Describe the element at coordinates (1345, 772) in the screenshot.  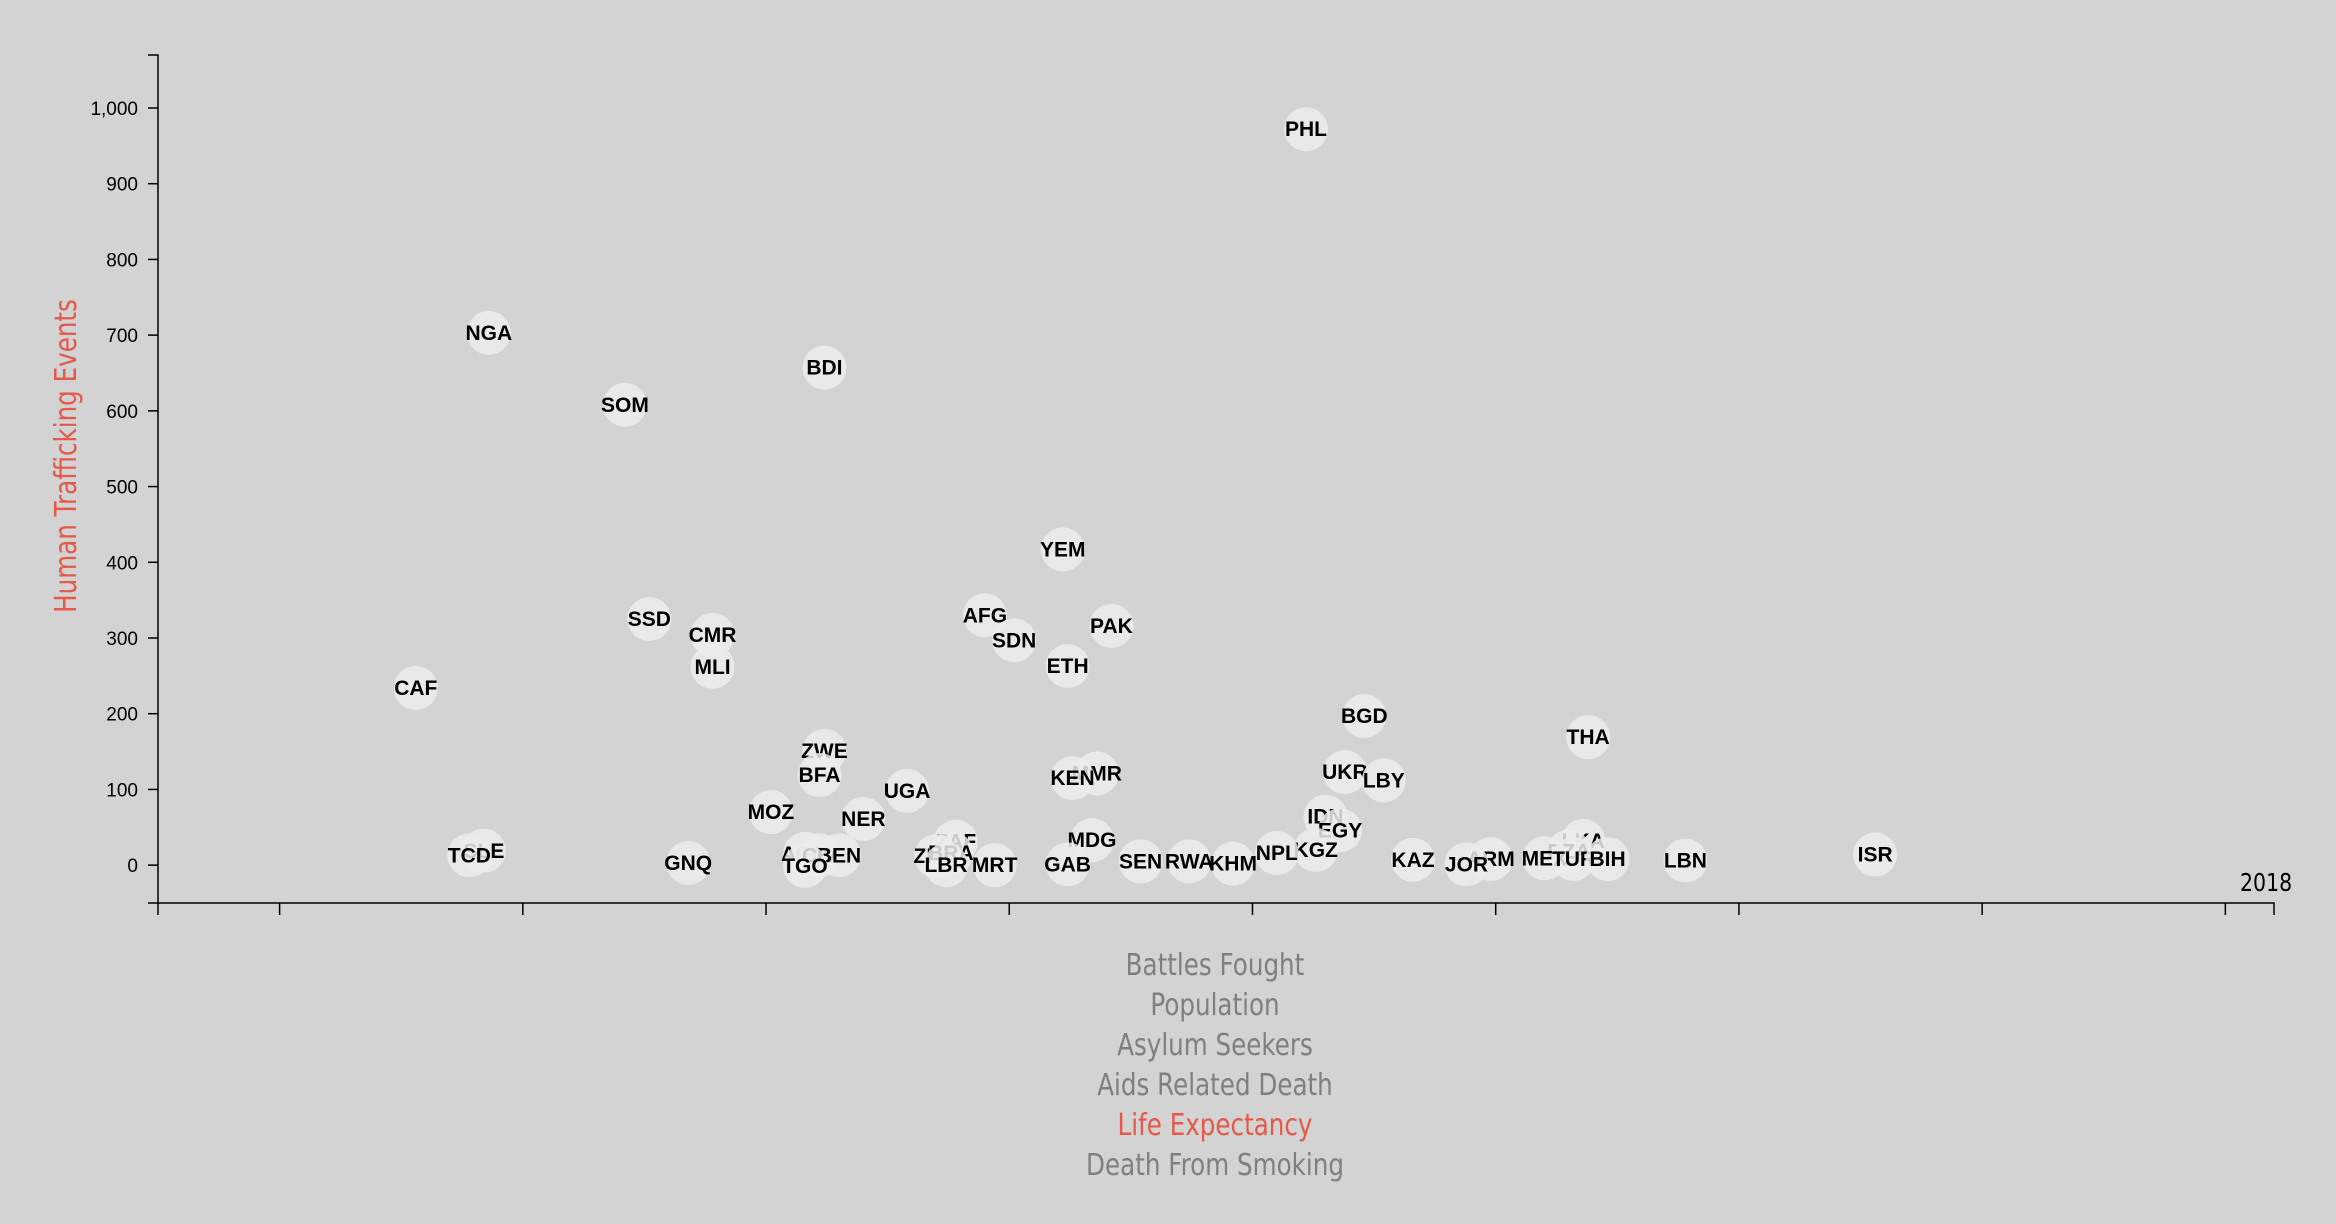
I see `data-point-ukr: UKR` at that location.